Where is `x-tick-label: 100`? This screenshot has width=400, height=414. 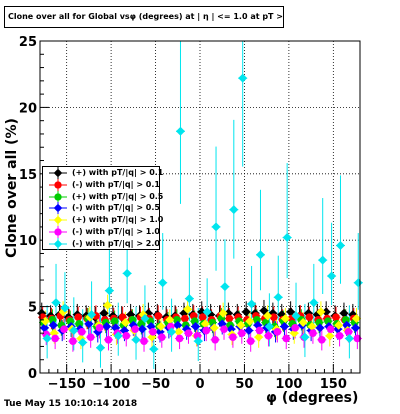
x-tick-label: 100 is located at coordinates (288, 384).